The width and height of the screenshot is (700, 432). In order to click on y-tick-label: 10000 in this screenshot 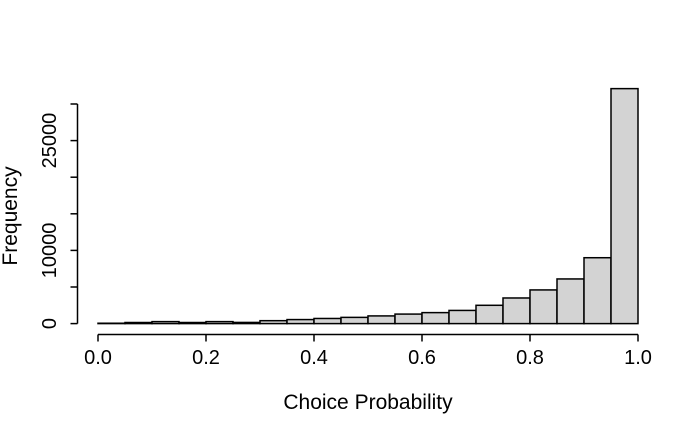, I will do `click(50, 251)`.